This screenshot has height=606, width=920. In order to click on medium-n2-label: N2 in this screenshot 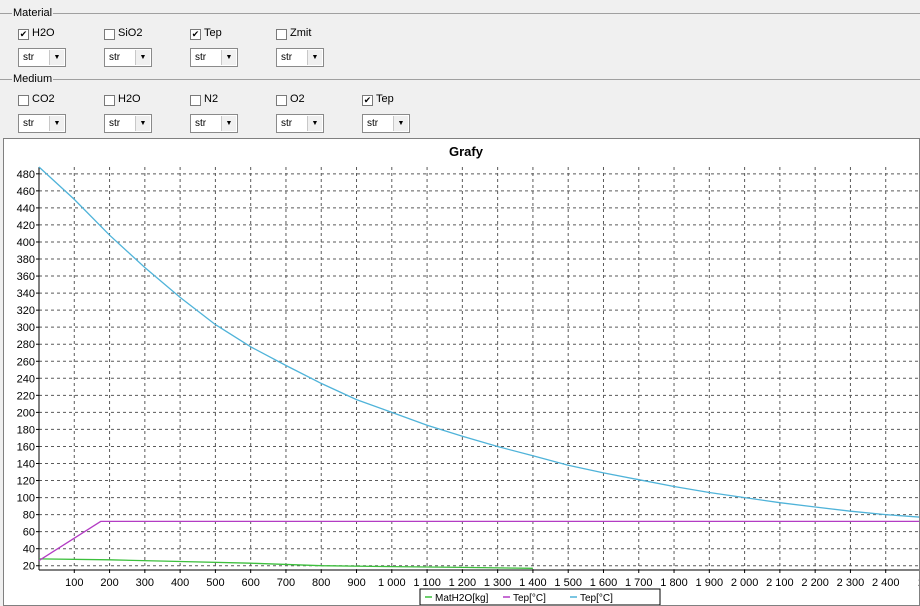, I will do `click(211, 99)`.